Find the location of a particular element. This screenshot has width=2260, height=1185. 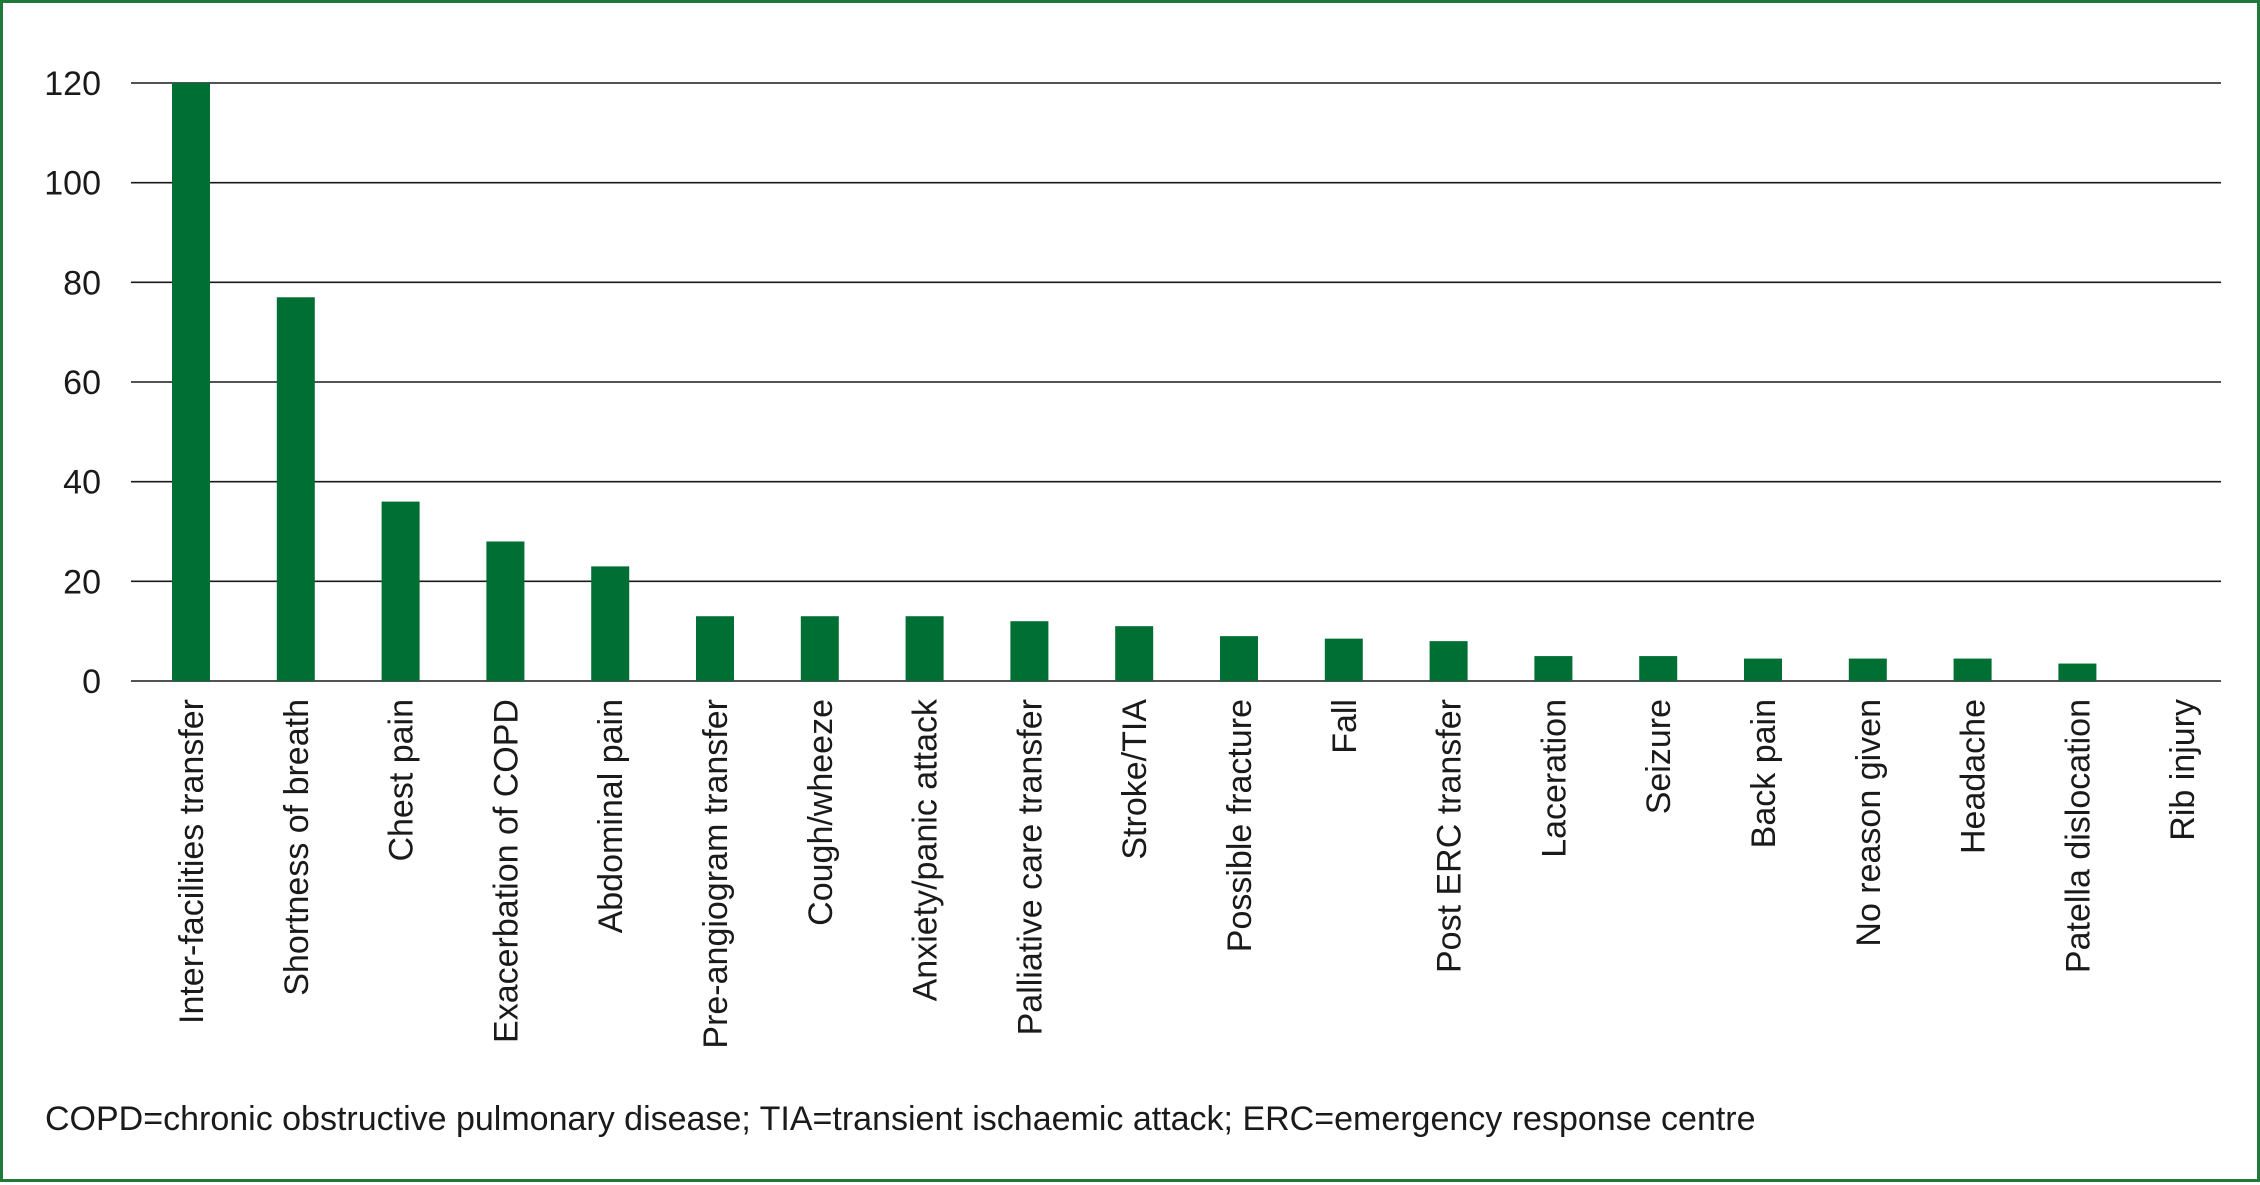

x-category-label: Headache is located at coordinates (1974, 776).